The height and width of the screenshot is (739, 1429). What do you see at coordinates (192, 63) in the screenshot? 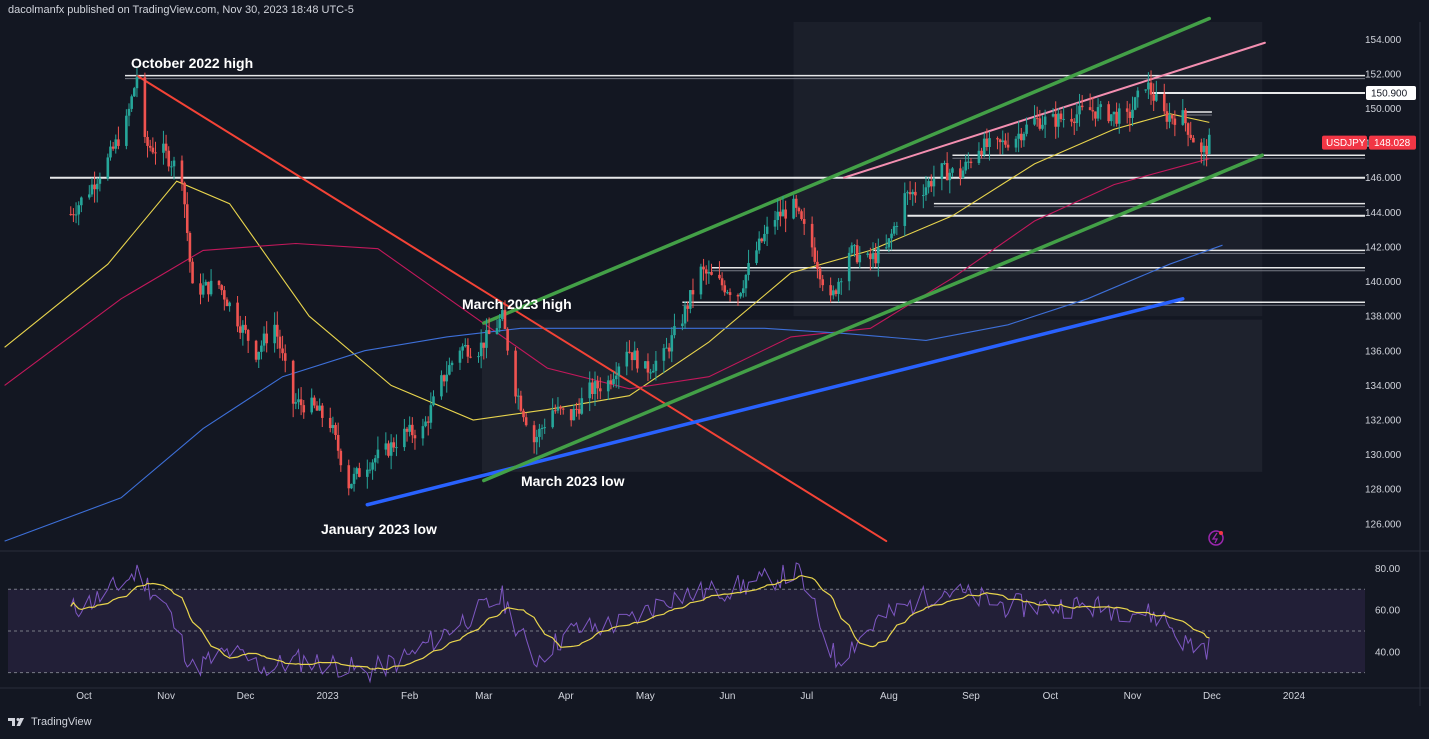
I see `annotation-label: October 2022 high` at bounding box center [192, 63].